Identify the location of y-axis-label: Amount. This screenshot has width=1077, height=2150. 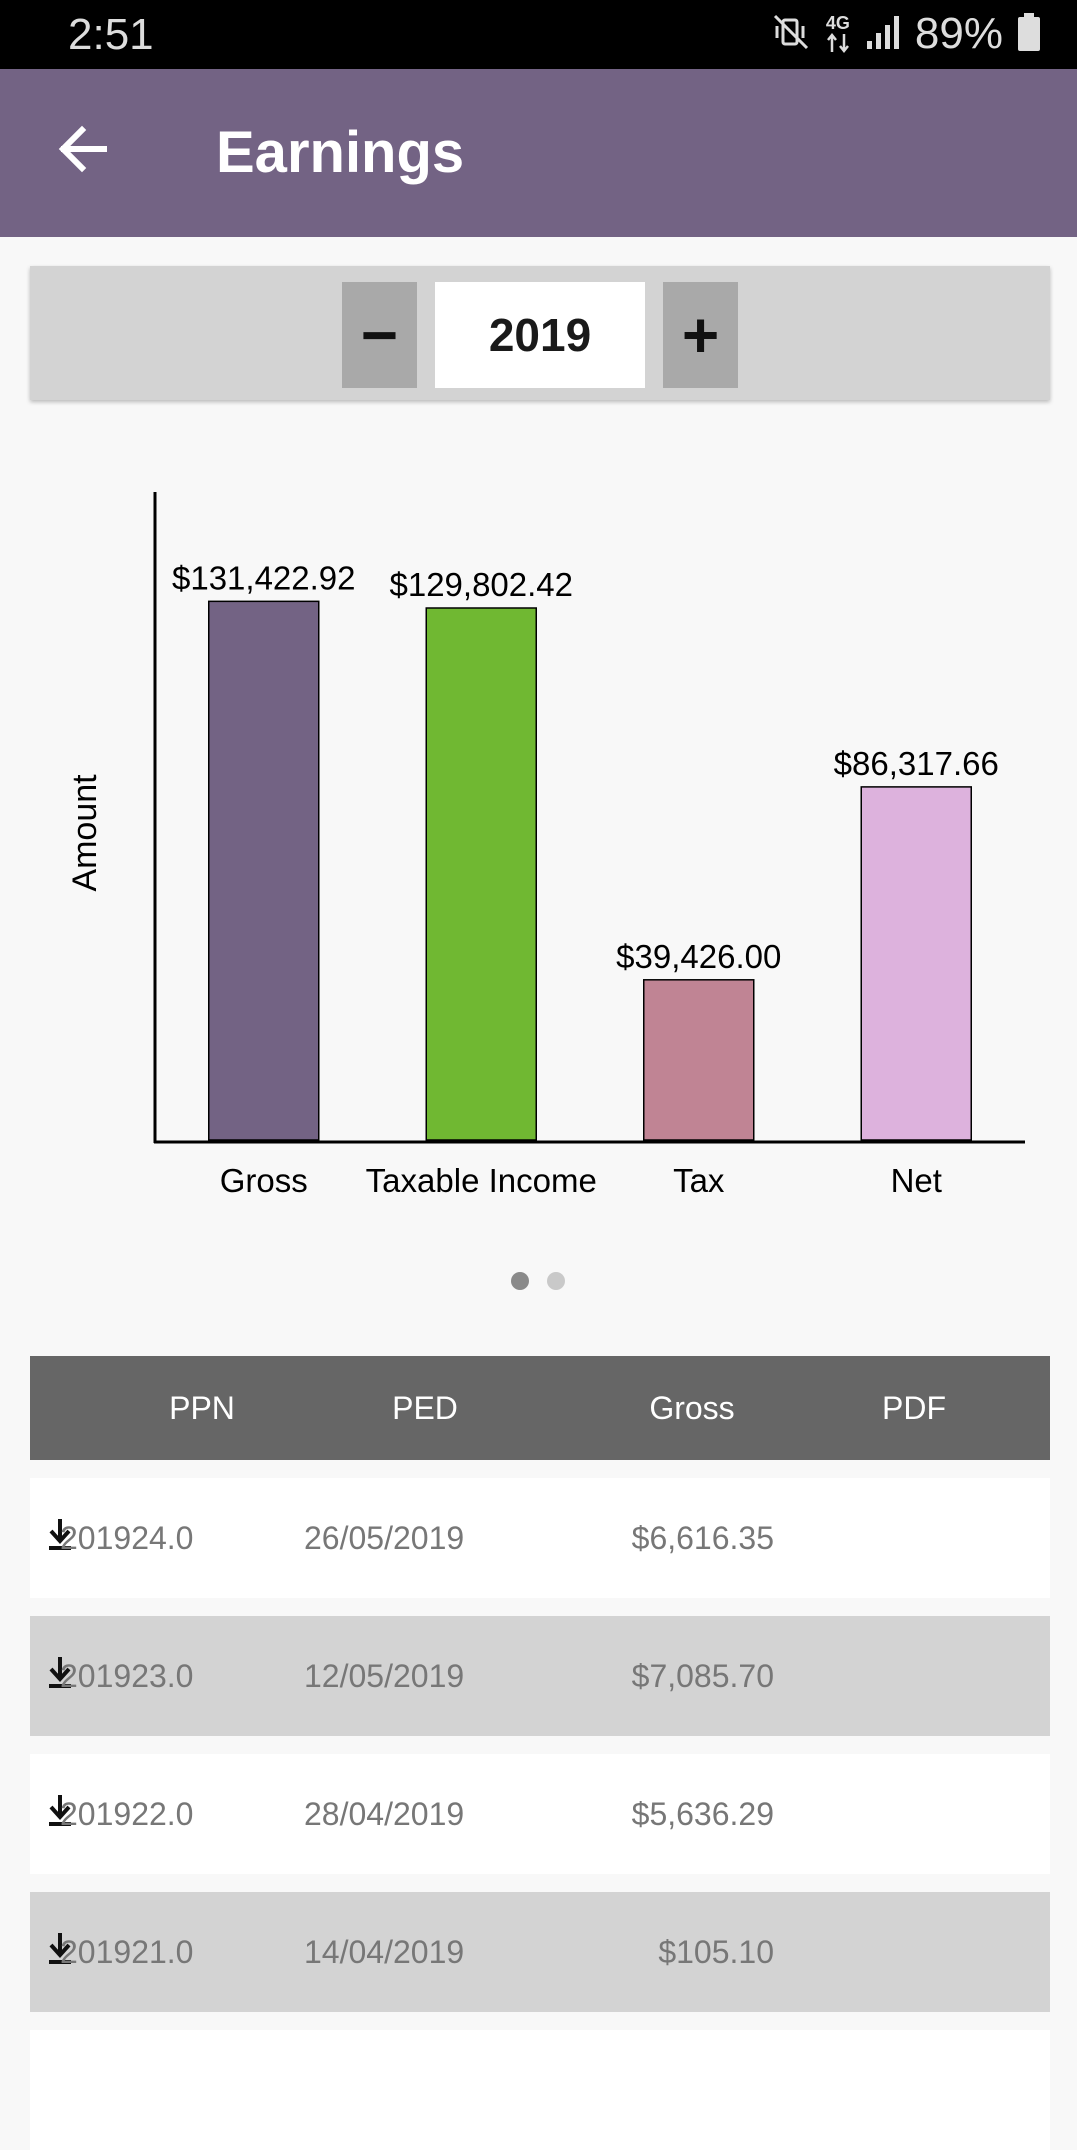
(85, 833).